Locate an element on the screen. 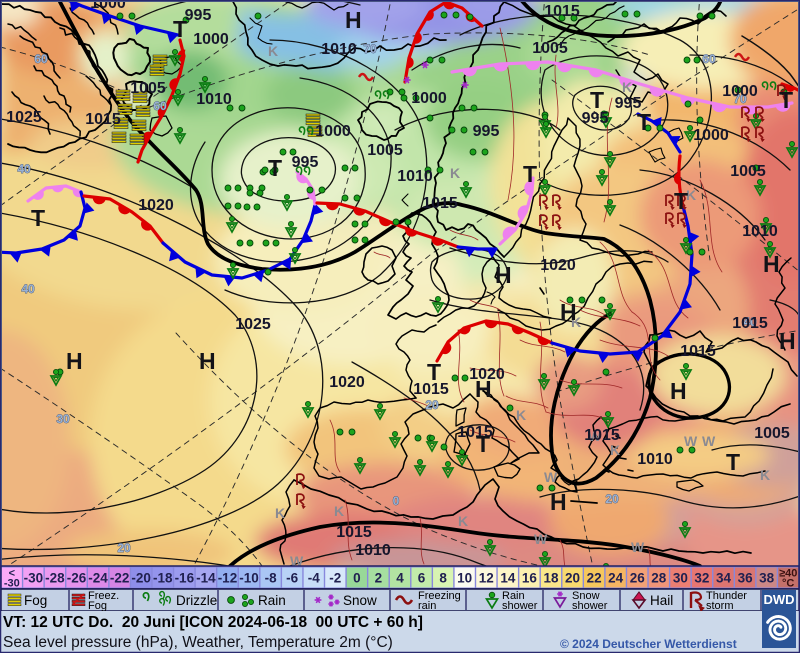 The width and height of the screenshot is (800, 653). svg-text: -18 is located at coordinates (163, 578).